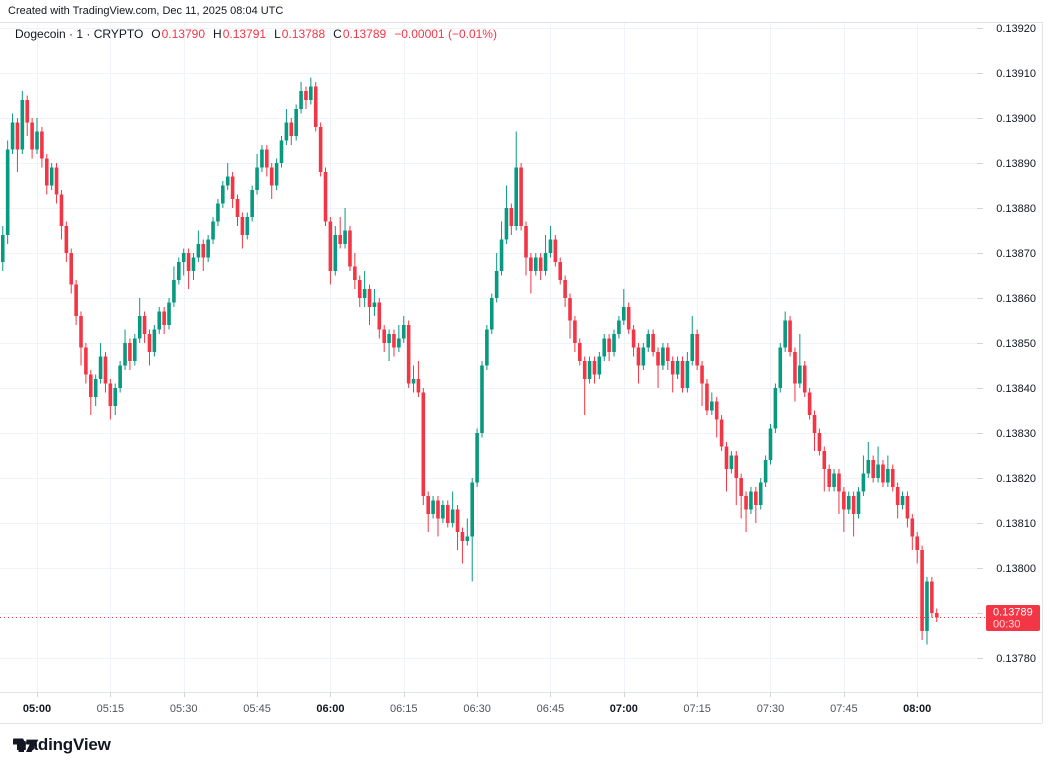  Describe the element at coordinates (300, 34) in the screenshot. I see `legend-low: L0.13788` at that location.